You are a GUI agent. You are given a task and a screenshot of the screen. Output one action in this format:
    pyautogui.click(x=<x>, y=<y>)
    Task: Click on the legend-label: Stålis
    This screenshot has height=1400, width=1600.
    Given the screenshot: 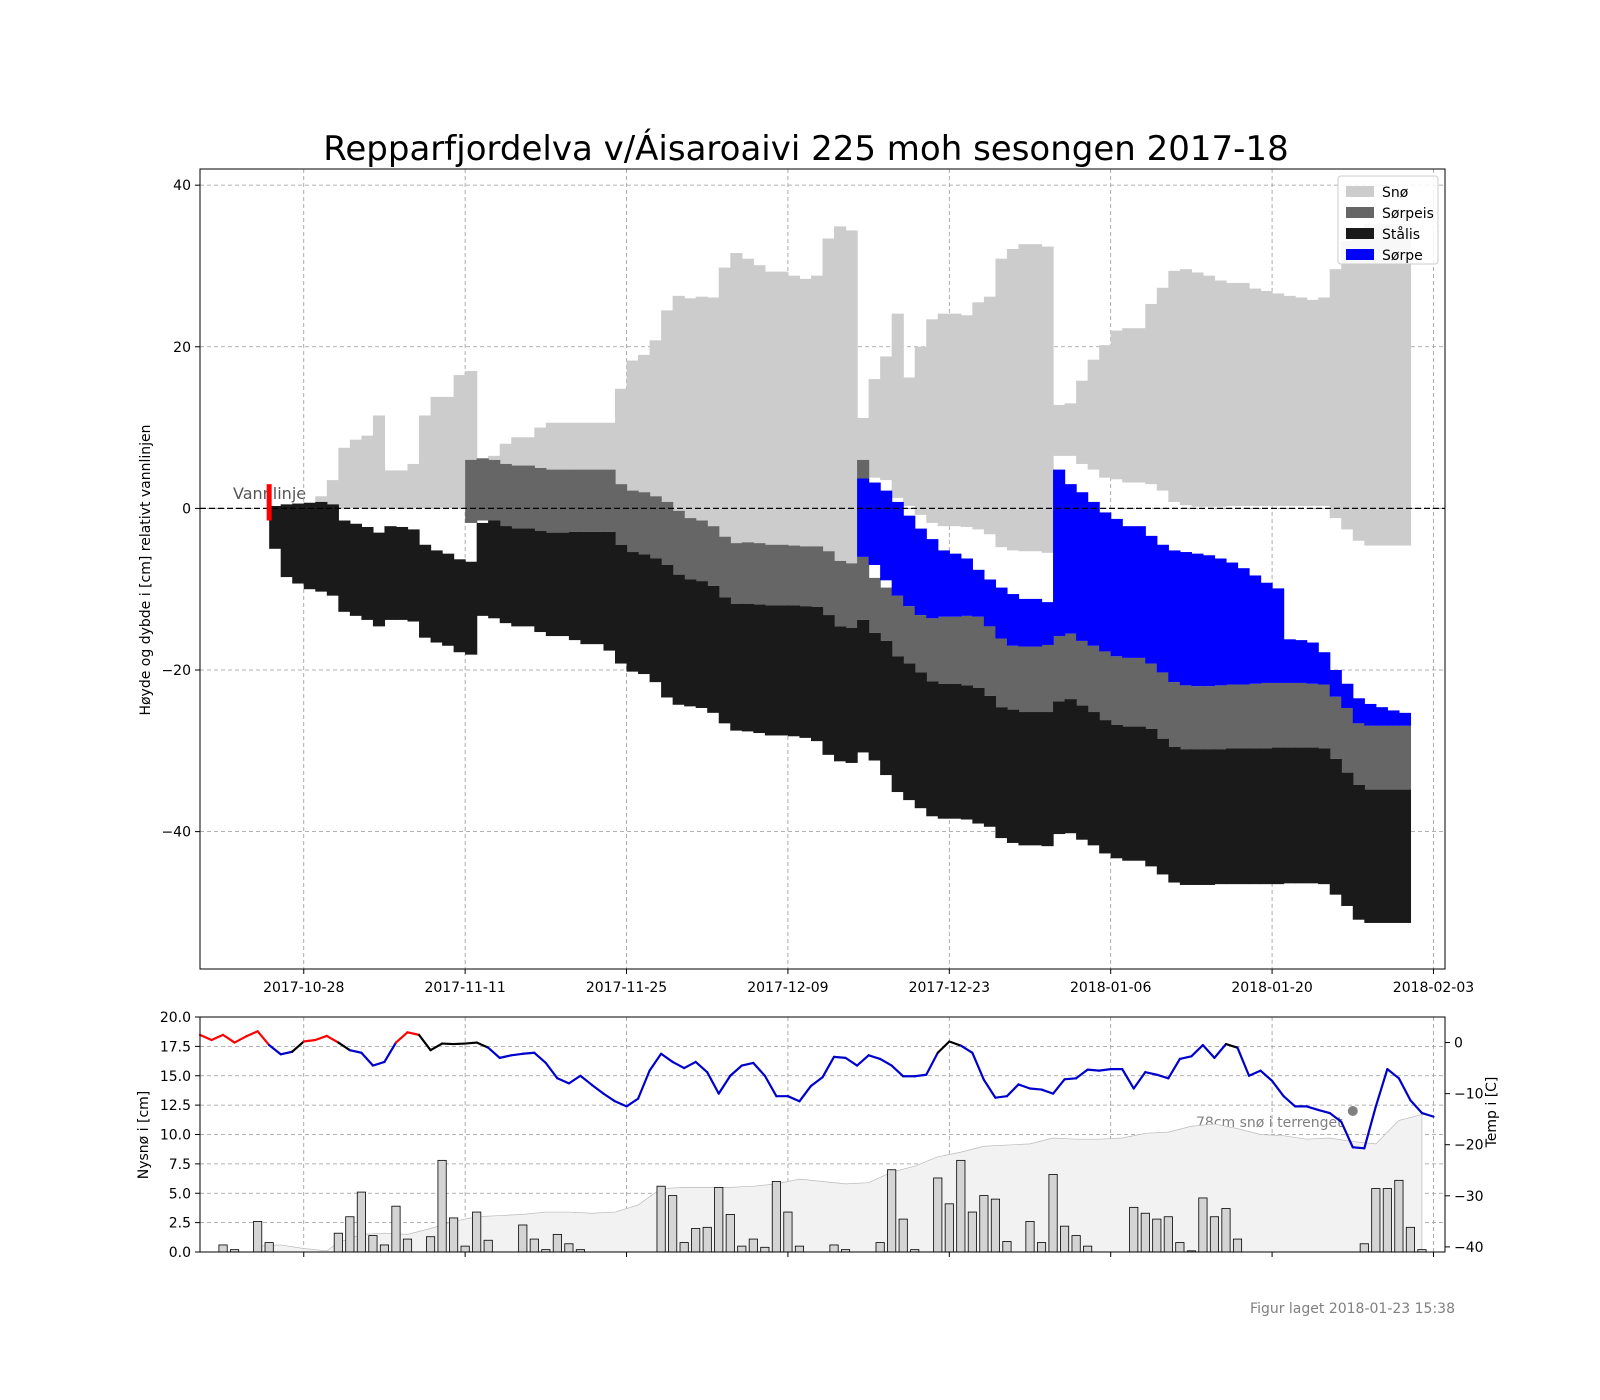 What is the action you would take?
    pyautogui.click(x=1401, y=234)
    